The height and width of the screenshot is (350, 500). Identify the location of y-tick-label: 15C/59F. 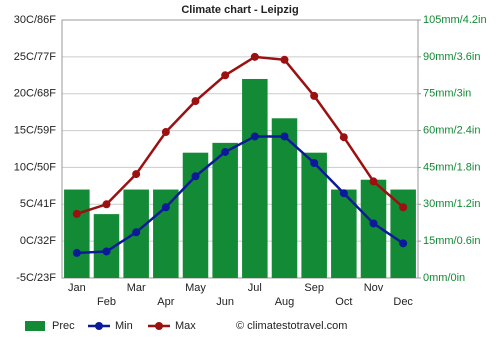
(35, 130).